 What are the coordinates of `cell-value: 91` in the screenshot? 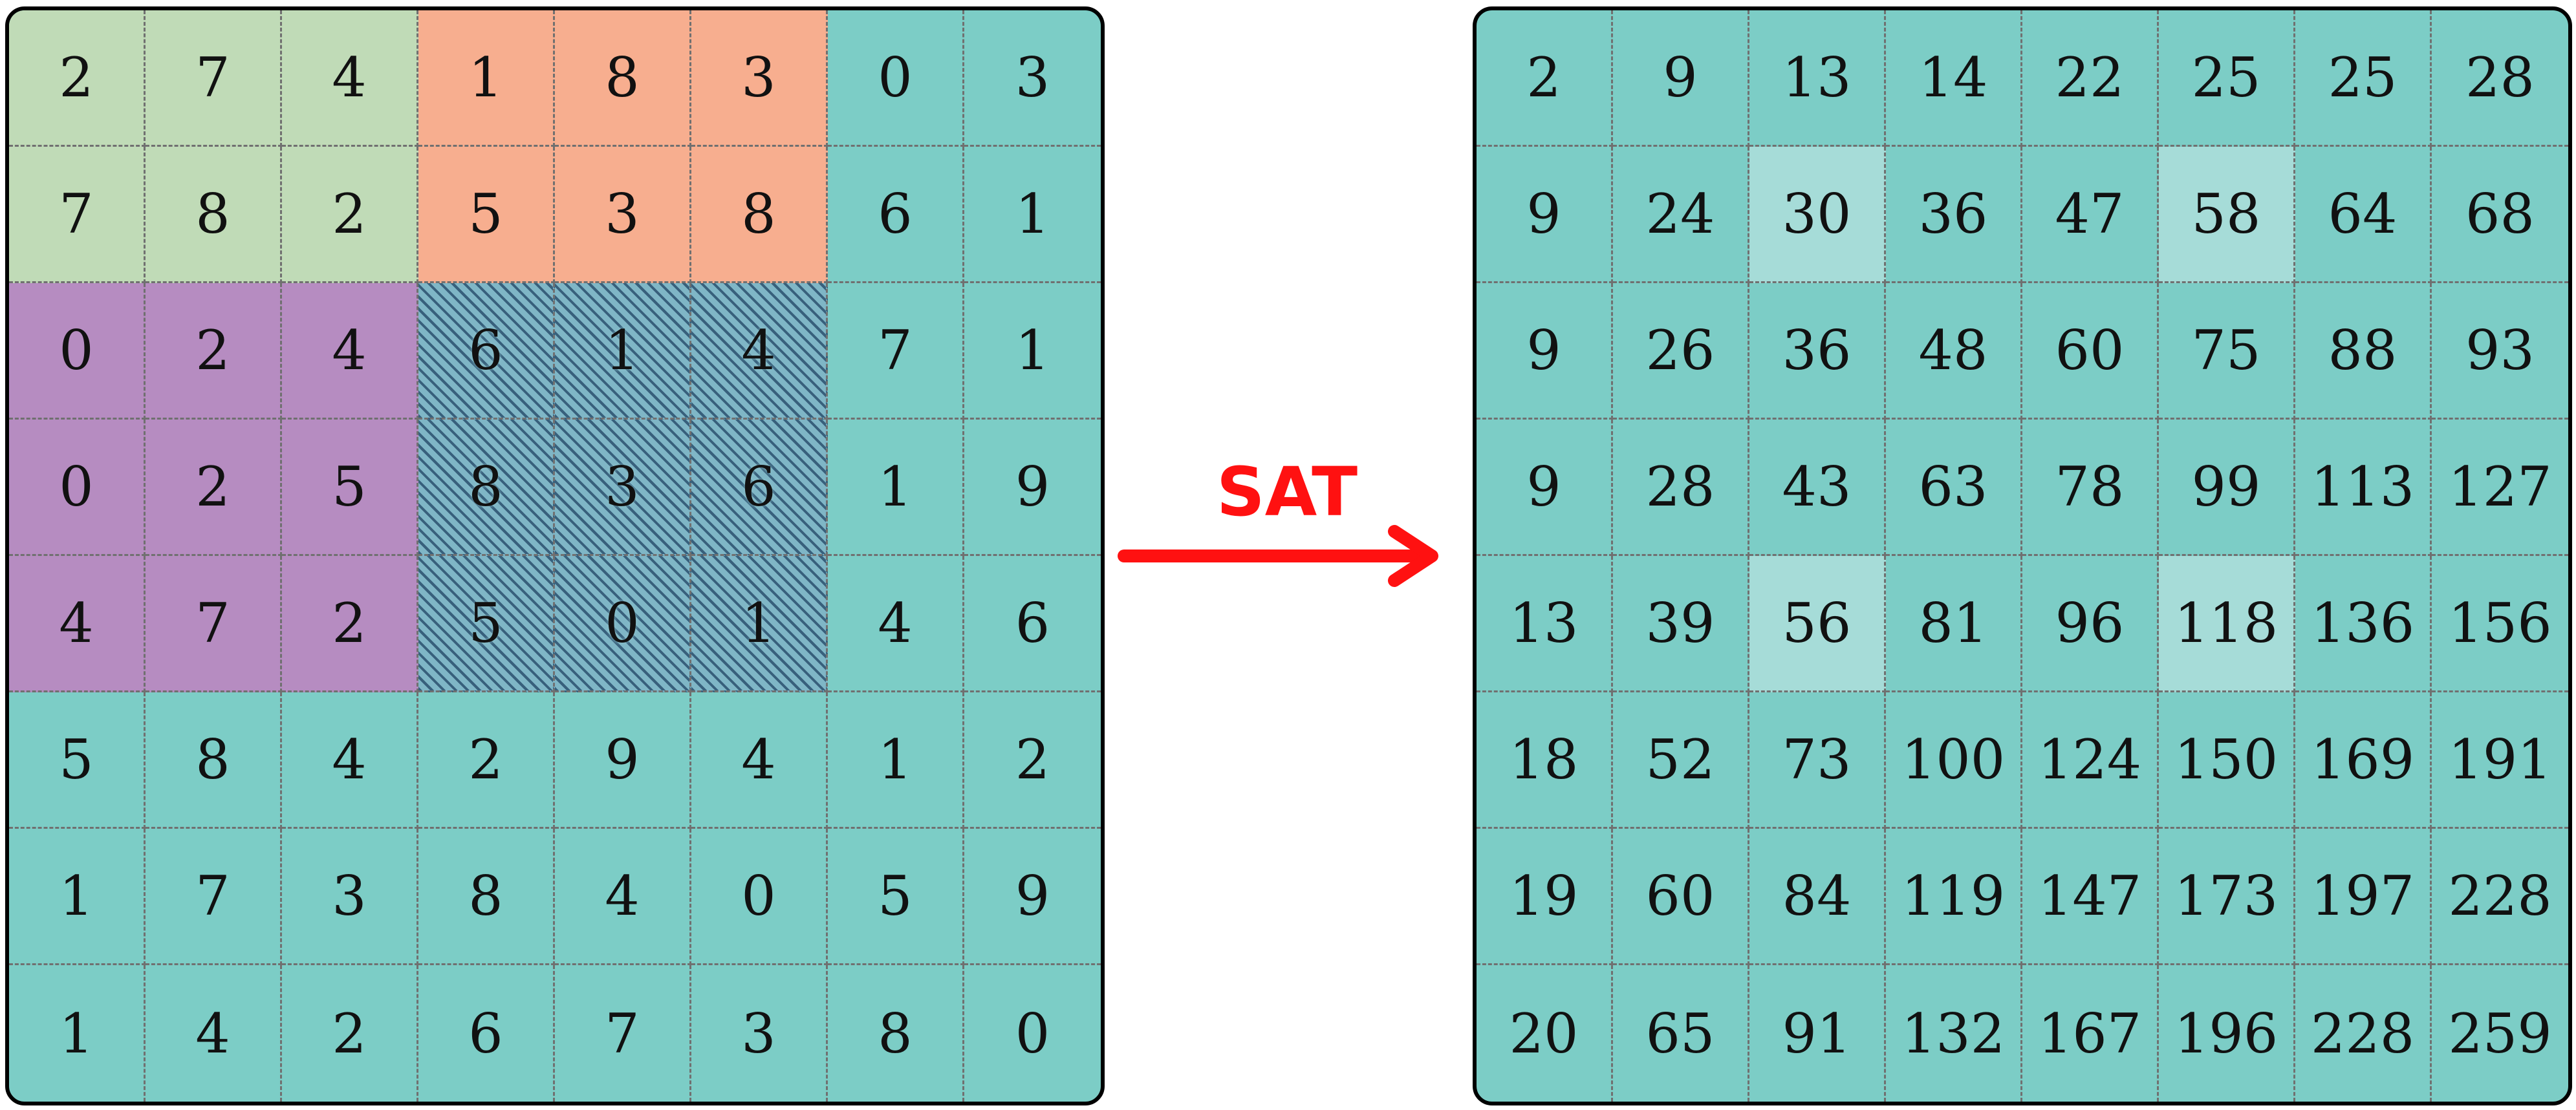 It's located at (1817, 1033).